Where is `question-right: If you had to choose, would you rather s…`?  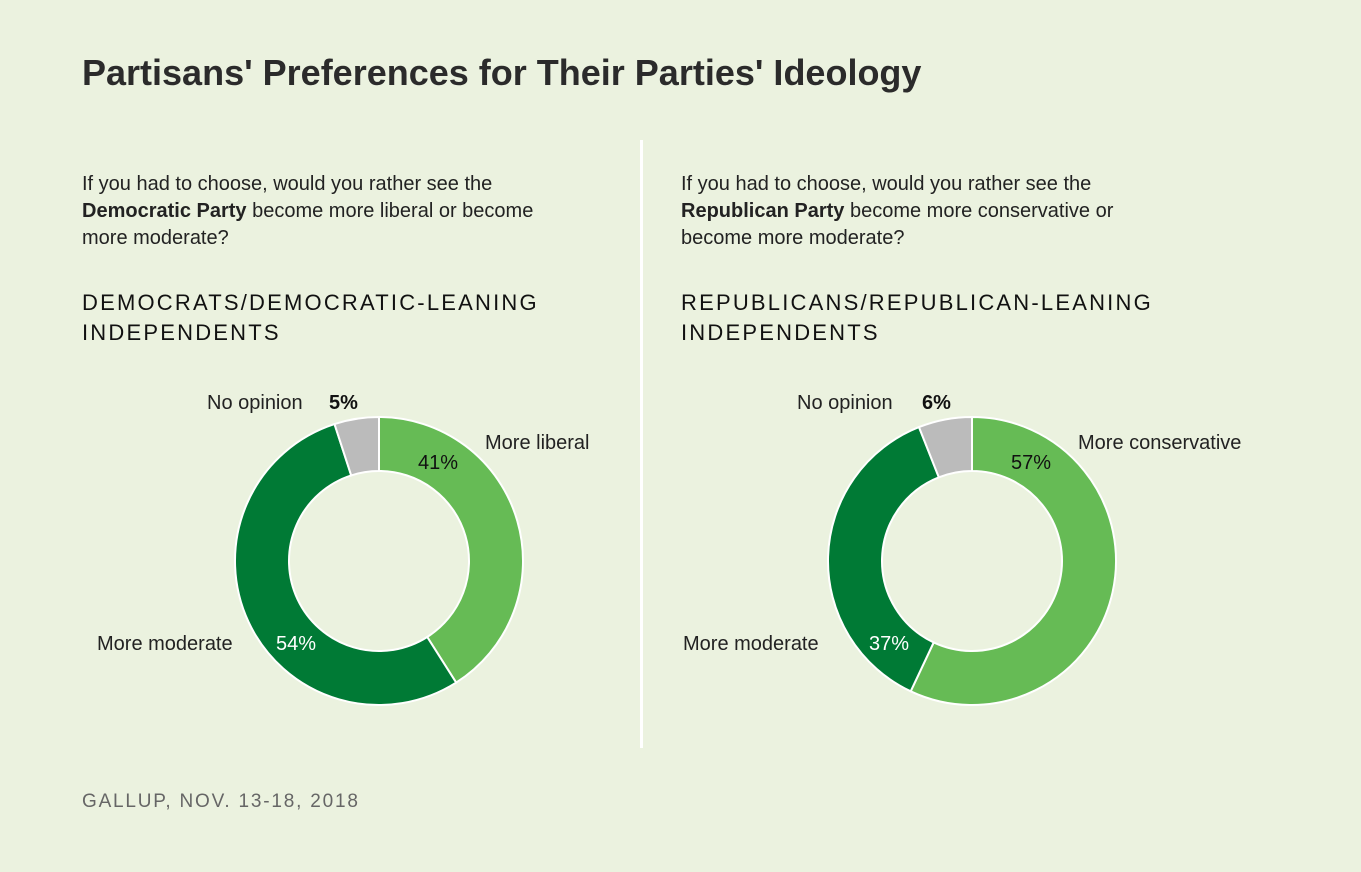 question-right: If you had to choose, would you rather s… is located at coordinates (921, 211).